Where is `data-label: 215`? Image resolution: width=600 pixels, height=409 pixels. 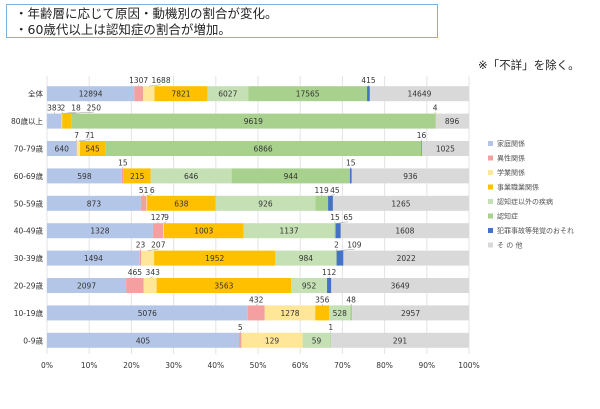
data-label: 215 is located at coordinates (137, 176).